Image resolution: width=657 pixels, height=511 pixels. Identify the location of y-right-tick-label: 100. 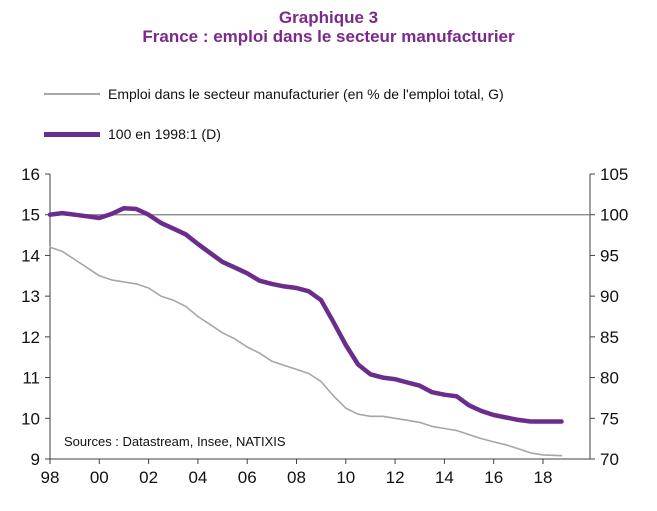
(614, 215).